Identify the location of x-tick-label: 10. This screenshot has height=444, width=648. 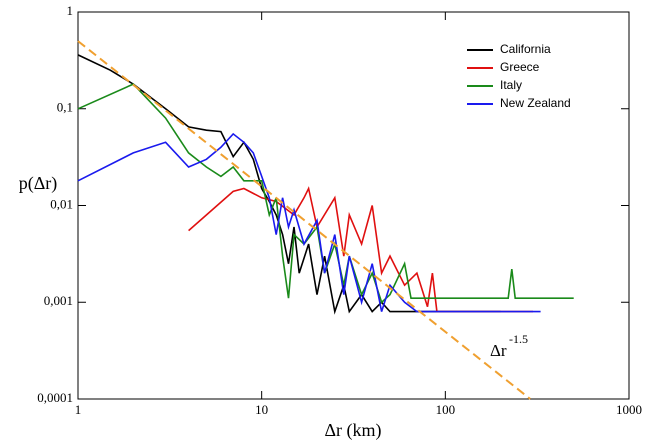
(261, 409).